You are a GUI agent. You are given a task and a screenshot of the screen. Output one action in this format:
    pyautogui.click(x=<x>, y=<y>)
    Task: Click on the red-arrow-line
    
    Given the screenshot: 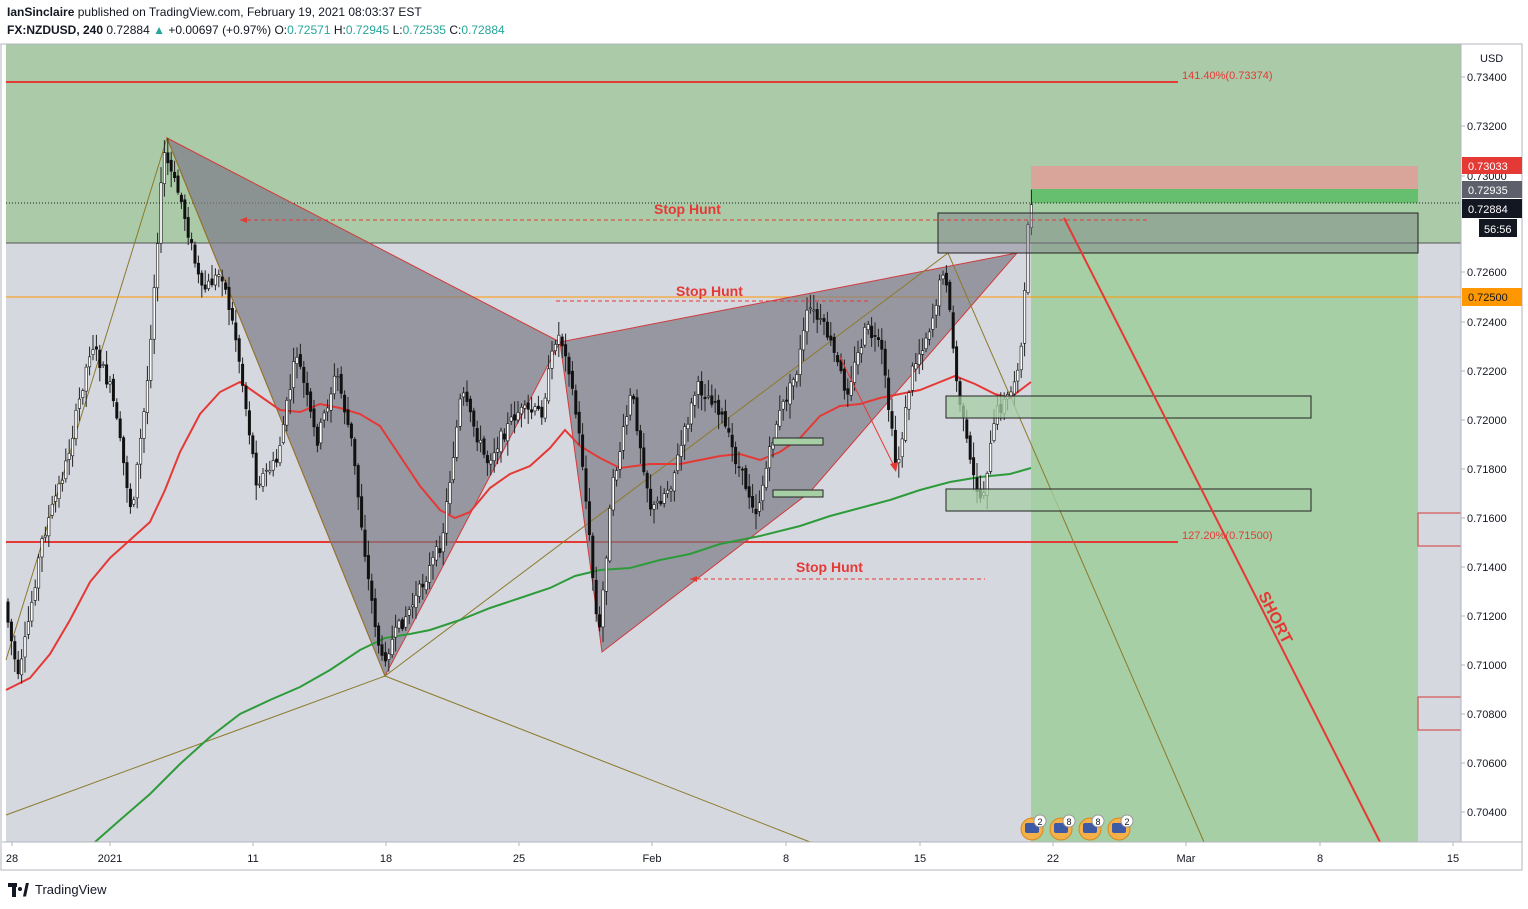 What is the action you would take?
    pyautogui.click(x=868, y=413)
    